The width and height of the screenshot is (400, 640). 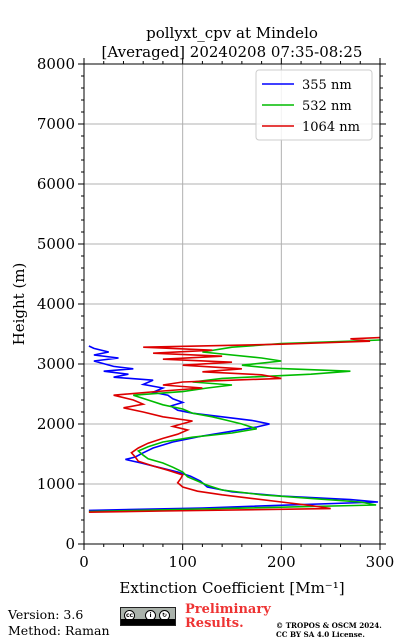 What do you see at coordinates (320, 634) in the screenshot?
I see `copyright-line2: CC BY SA 4.0 License.` at bounding box center [320, 634].